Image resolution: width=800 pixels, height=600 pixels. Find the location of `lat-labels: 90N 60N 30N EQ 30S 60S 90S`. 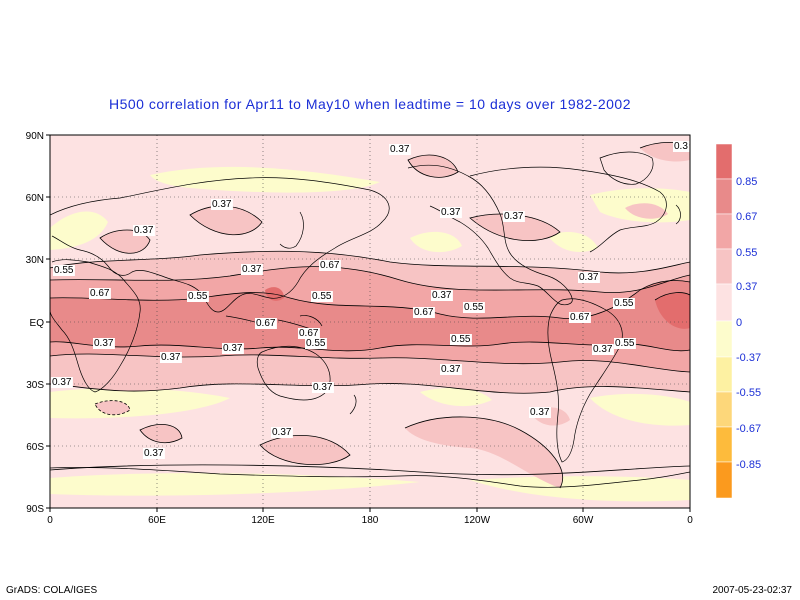

lat-labels: 90N 60N 30N EQ 30S 60S 90S is located at coordinates (35, 323).